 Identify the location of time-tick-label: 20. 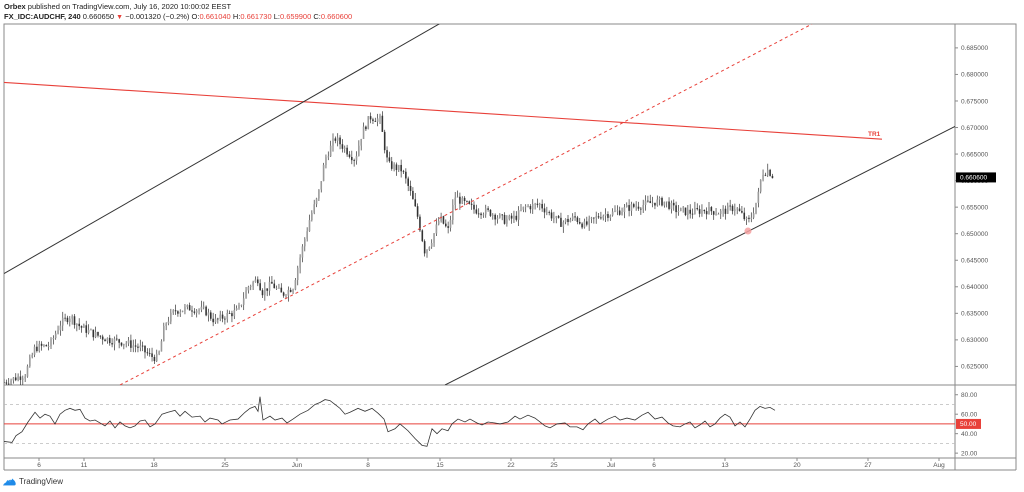
(797, 465).